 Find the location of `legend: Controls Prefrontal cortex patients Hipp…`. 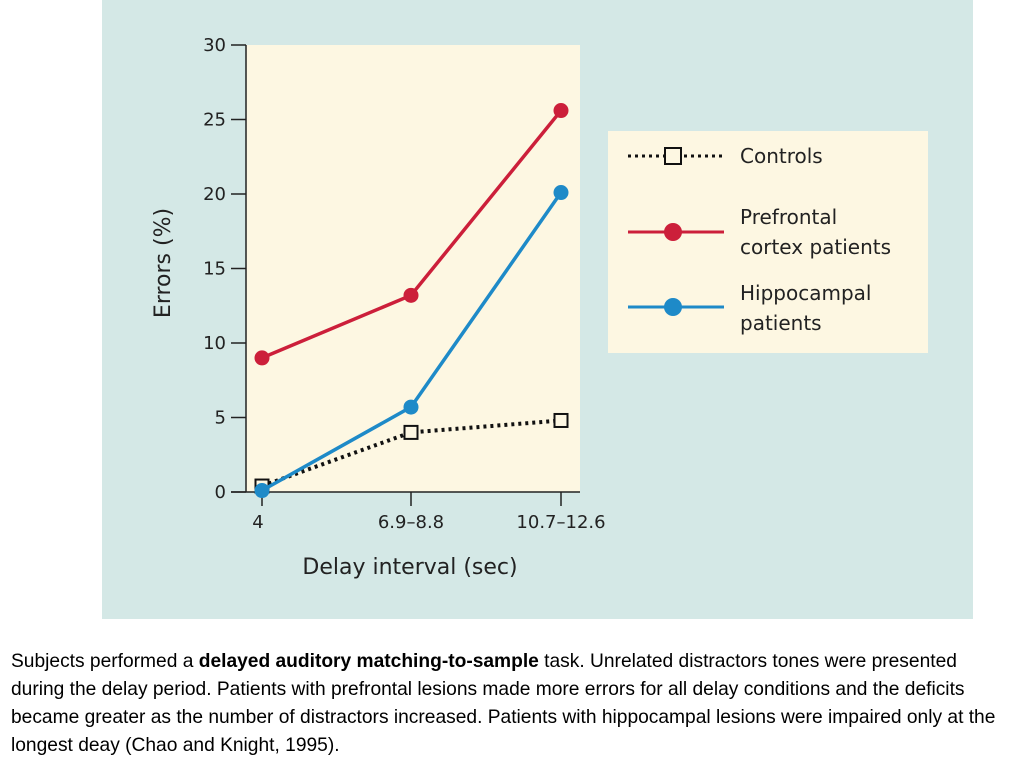

legend: Controls Prefrontal cortex patients Hipp… is located at coordinates (768, 242).